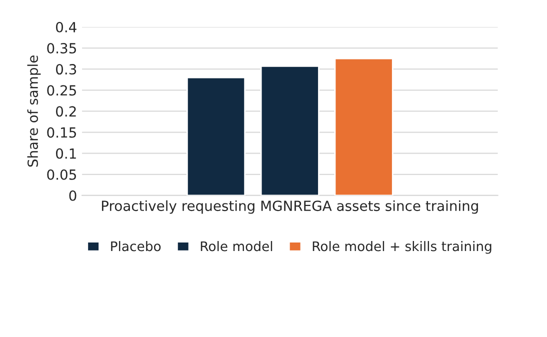 The image size is (547, 337). Describe the element at coordinates (402, 247) in the screenshot. I see `legend-label: Role model + skills training` at that location.